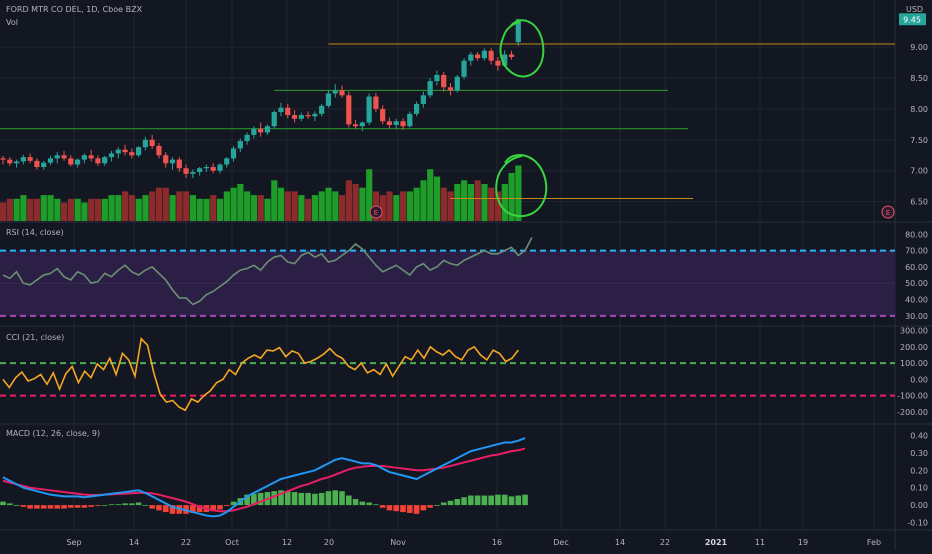 Image resolution: width=932 pixels, height=554 pixels. I want to click on macd-tick-label: 0.30, so click(919, 453).